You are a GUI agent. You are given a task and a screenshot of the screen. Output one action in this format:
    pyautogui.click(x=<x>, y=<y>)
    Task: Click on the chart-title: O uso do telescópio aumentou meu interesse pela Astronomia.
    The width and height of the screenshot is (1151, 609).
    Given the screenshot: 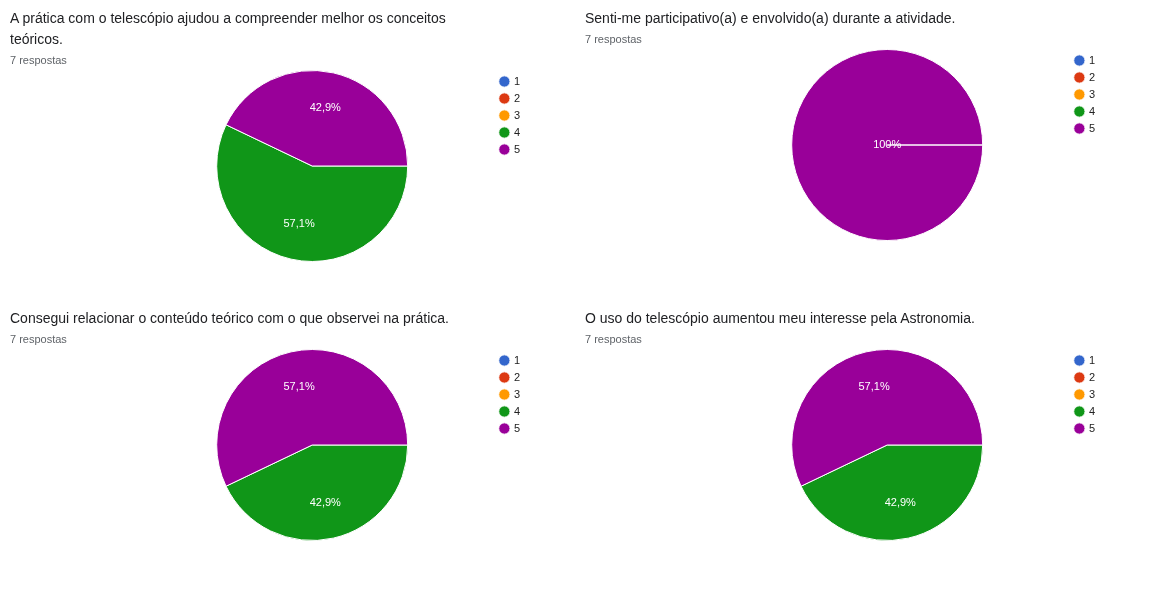 What is the action you would take?
    pyautogui.click(x=780, y=318)
    